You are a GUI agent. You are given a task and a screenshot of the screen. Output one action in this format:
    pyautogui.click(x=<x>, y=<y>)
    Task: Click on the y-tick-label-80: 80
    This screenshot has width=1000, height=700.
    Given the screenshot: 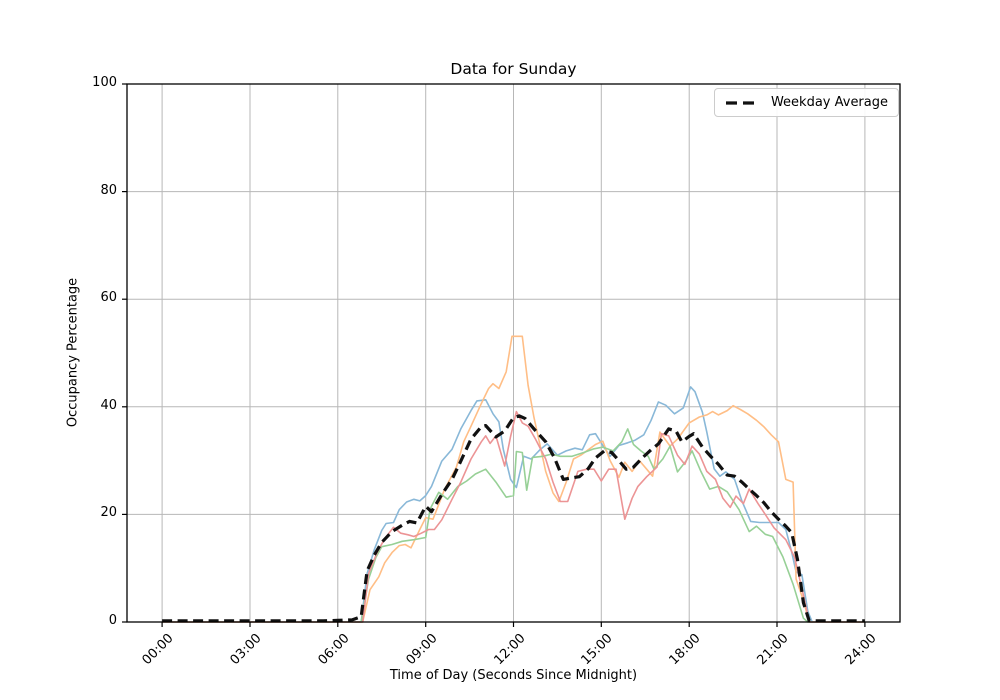 What is the action you would take?
    pyautogui.click(x=108, y=190)
    